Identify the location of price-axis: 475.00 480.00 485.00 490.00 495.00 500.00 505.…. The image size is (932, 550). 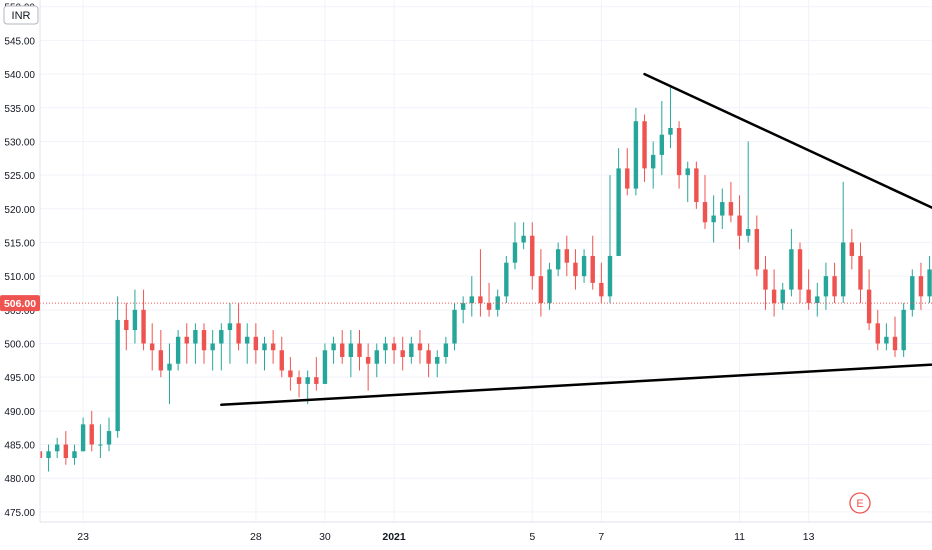
(19, 261).